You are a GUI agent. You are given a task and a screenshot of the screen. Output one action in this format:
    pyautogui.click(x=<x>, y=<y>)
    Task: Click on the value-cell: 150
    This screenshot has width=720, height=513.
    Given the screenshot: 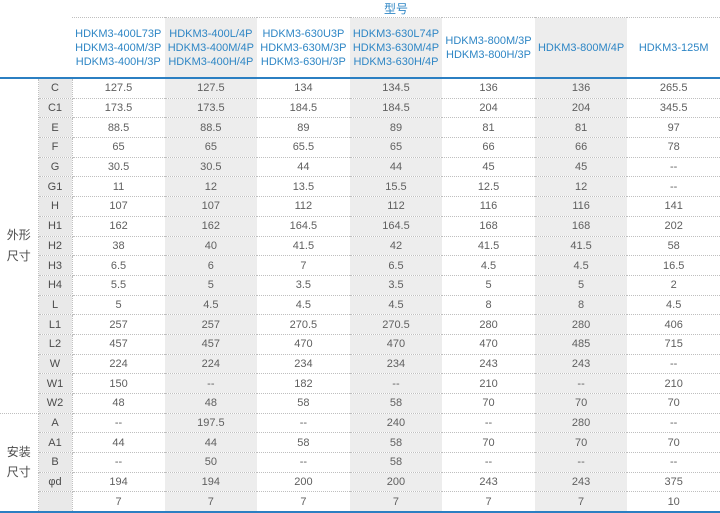 What is the action you would take?
    pyautogui.click(x=118, y=383)
    